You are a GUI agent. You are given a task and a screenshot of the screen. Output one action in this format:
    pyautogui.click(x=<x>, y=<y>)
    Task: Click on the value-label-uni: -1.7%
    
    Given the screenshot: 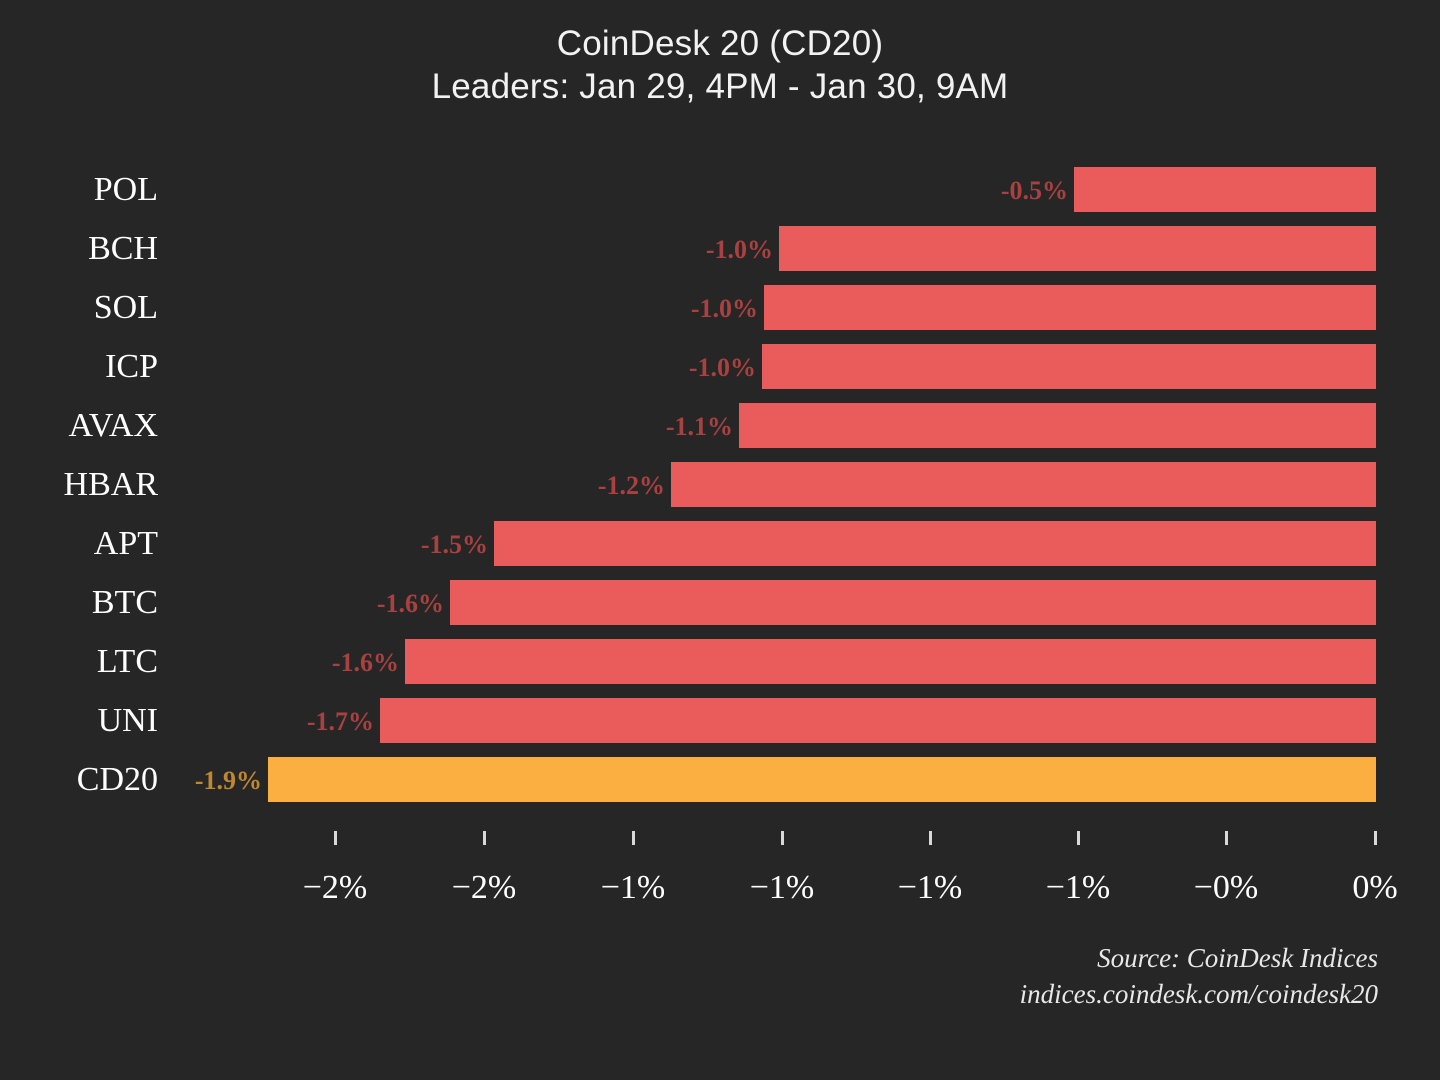 What is the action you would take?
    pyautogui.click(x=340, y=721)
    